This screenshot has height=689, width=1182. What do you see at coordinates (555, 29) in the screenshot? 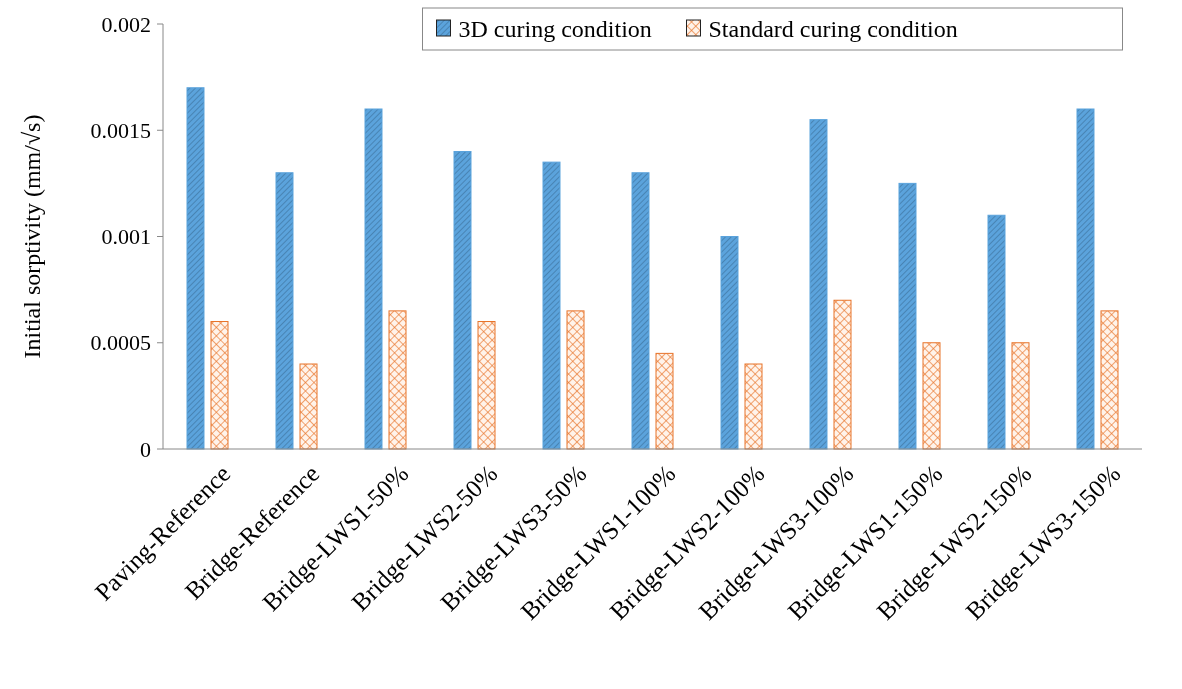
I see `legend-label: 3D curing condition` at bounding box center [555, 29].